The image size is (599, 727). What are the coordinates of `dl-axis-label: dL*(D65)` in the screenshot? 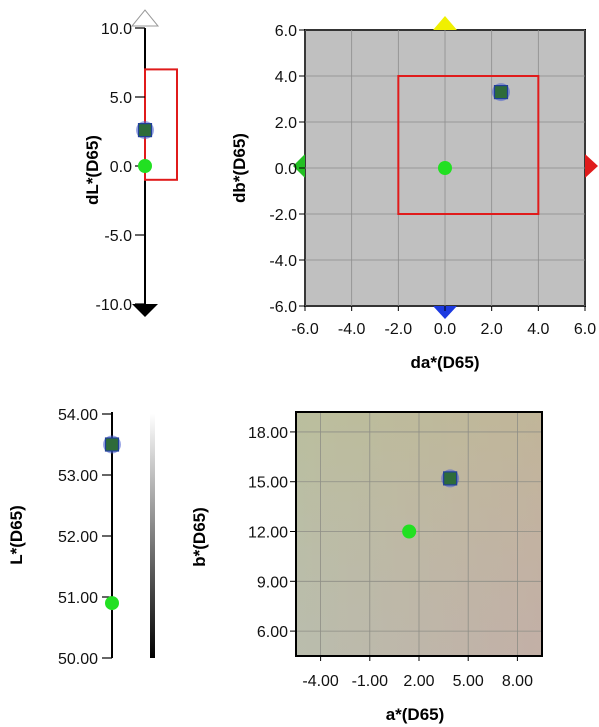 It's located at (92, 170).